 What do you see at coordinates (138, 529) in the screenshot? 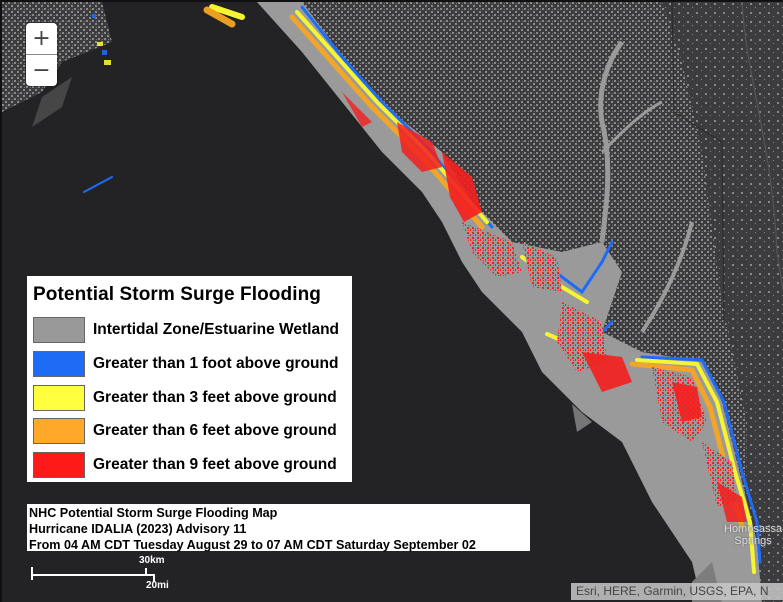
I see `info-storm: Hurricane IDALIA (2023) Advisory 11` at bounding box center [138, 529].